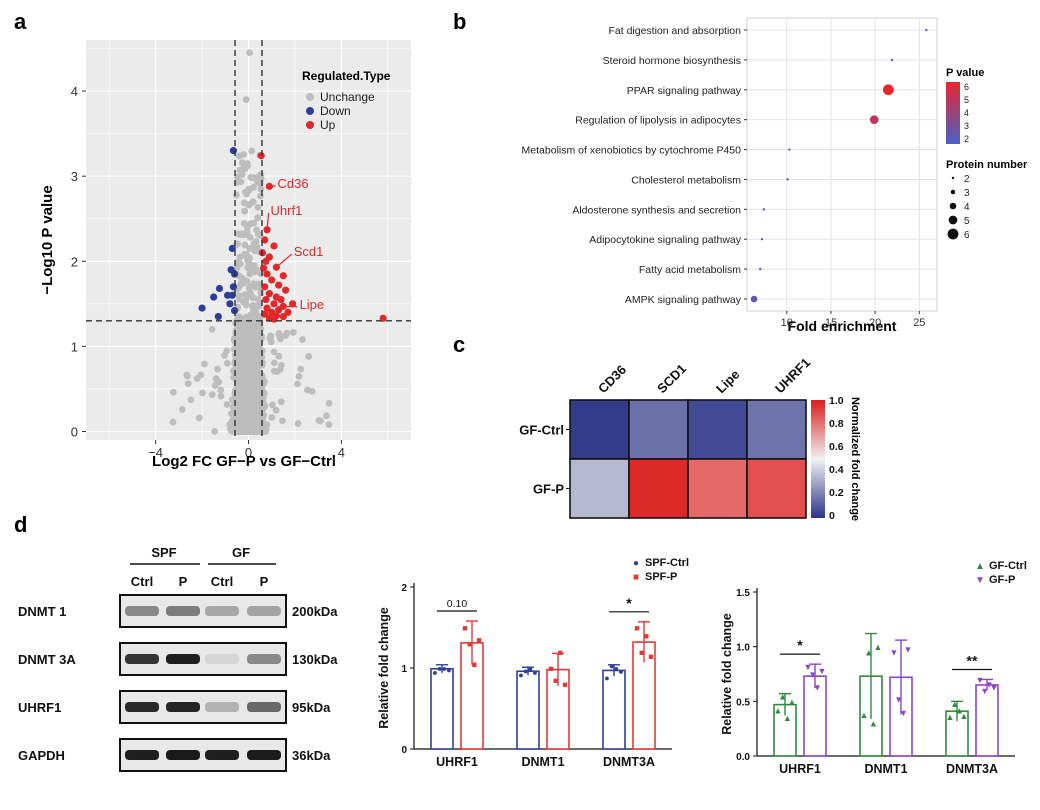 The height and width of the screenshot is (810, 1040). I want to click on pathway-label: Cholesterol metabolism, so click(686, 180).